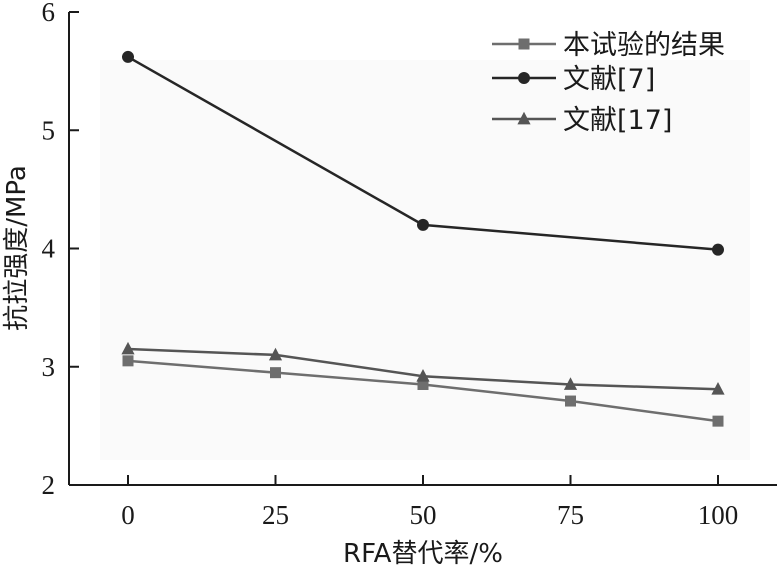 The image size is (784, 571). Describe the element at coordinates (570, 515) in the screenshot. I see `x-tick-label: 75` at that location.